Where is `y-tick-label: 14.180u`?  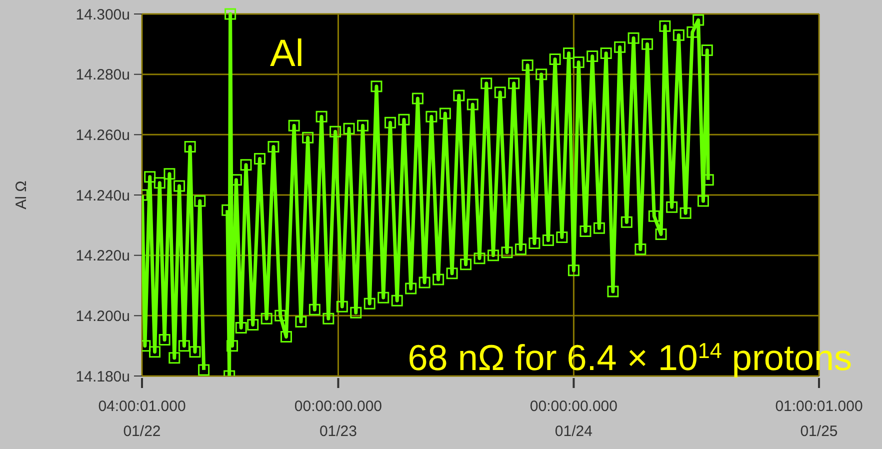 y-tick-label: 14.180u is located at coordinates (103, 377).